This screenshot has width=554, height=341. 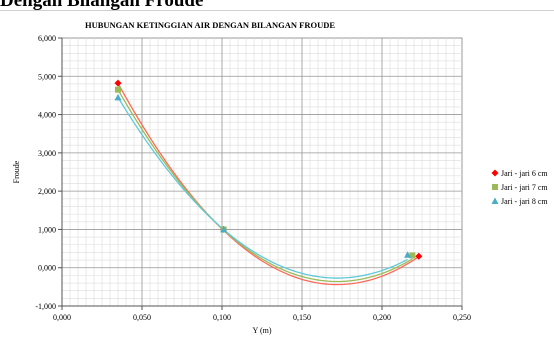 I want to click on y-tick-label: 4,000, so click(x=47, y=115).